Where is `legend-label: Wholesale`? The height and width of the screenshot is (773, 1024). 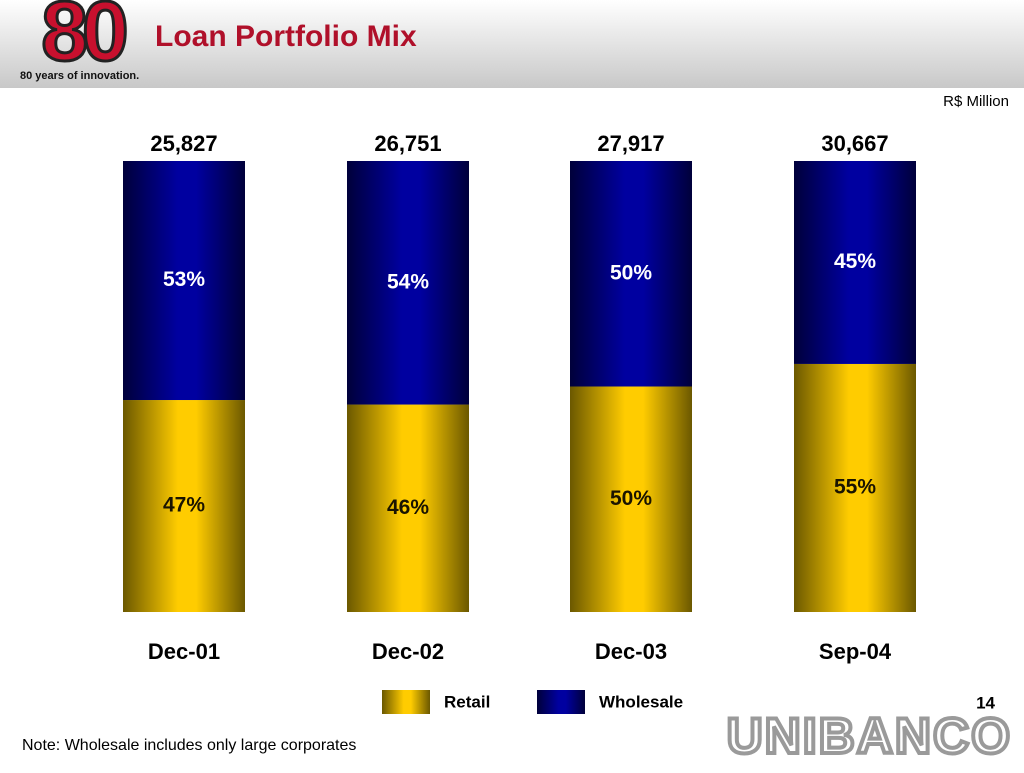 legend-label: Wholesale is located at coordinates (641, 701).